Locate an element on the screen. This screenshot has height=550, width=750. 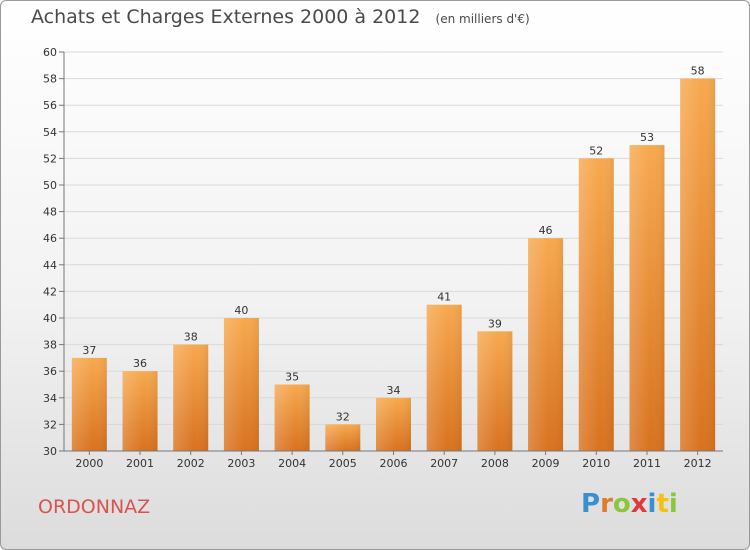
x-tick-label-2005: 2005 is located at coordinates (343, 463).